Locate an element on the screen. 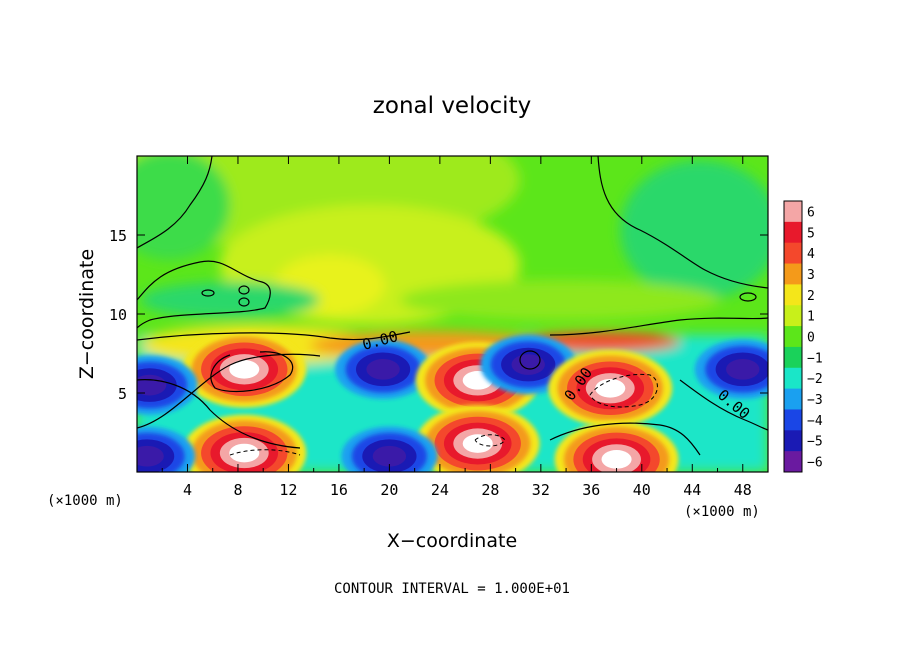 This screenshot has width=904, height=654. x-units-right: (×1000 m) is located at coordinates (722, 512).